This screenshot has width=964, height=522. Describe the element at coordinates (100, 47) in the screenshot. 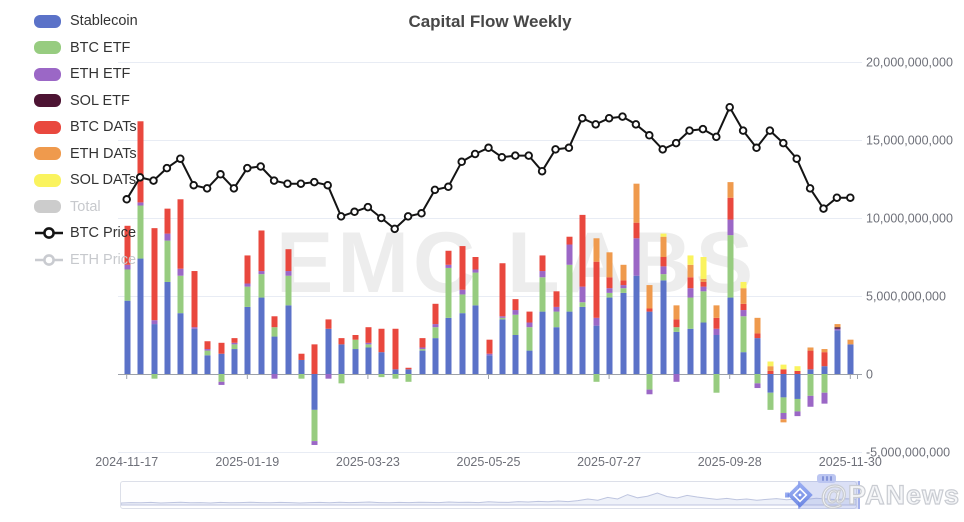

I see `legend-label: BTC ETF` at that location.